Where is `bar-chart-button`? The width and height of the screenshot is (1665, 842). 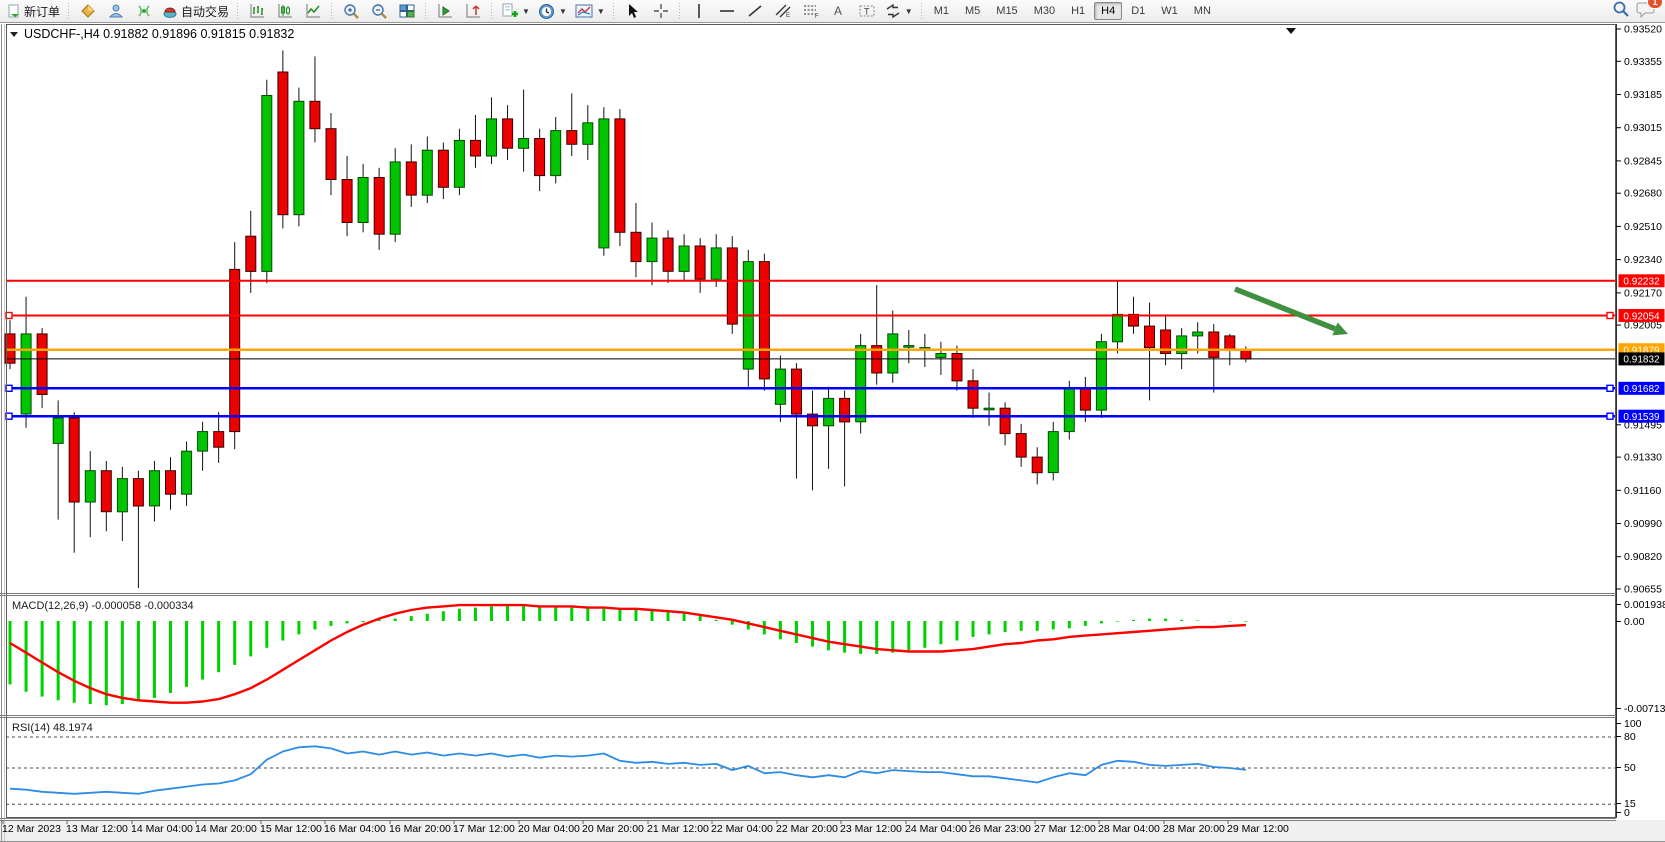
bar-chart-button is located at coordinates (257, 11).